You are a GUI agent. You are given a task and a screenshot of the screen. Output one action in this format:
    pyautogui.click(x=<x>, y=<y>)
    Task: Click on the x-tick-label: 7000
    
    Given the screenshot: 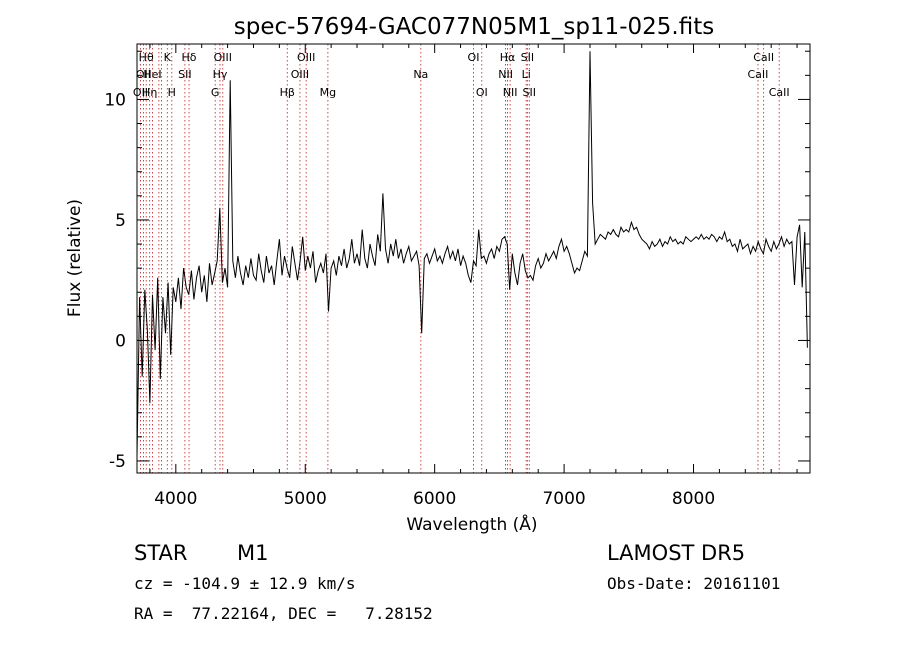 What is the action you would take?
    pyautogui.click(x=563, y=499)
    